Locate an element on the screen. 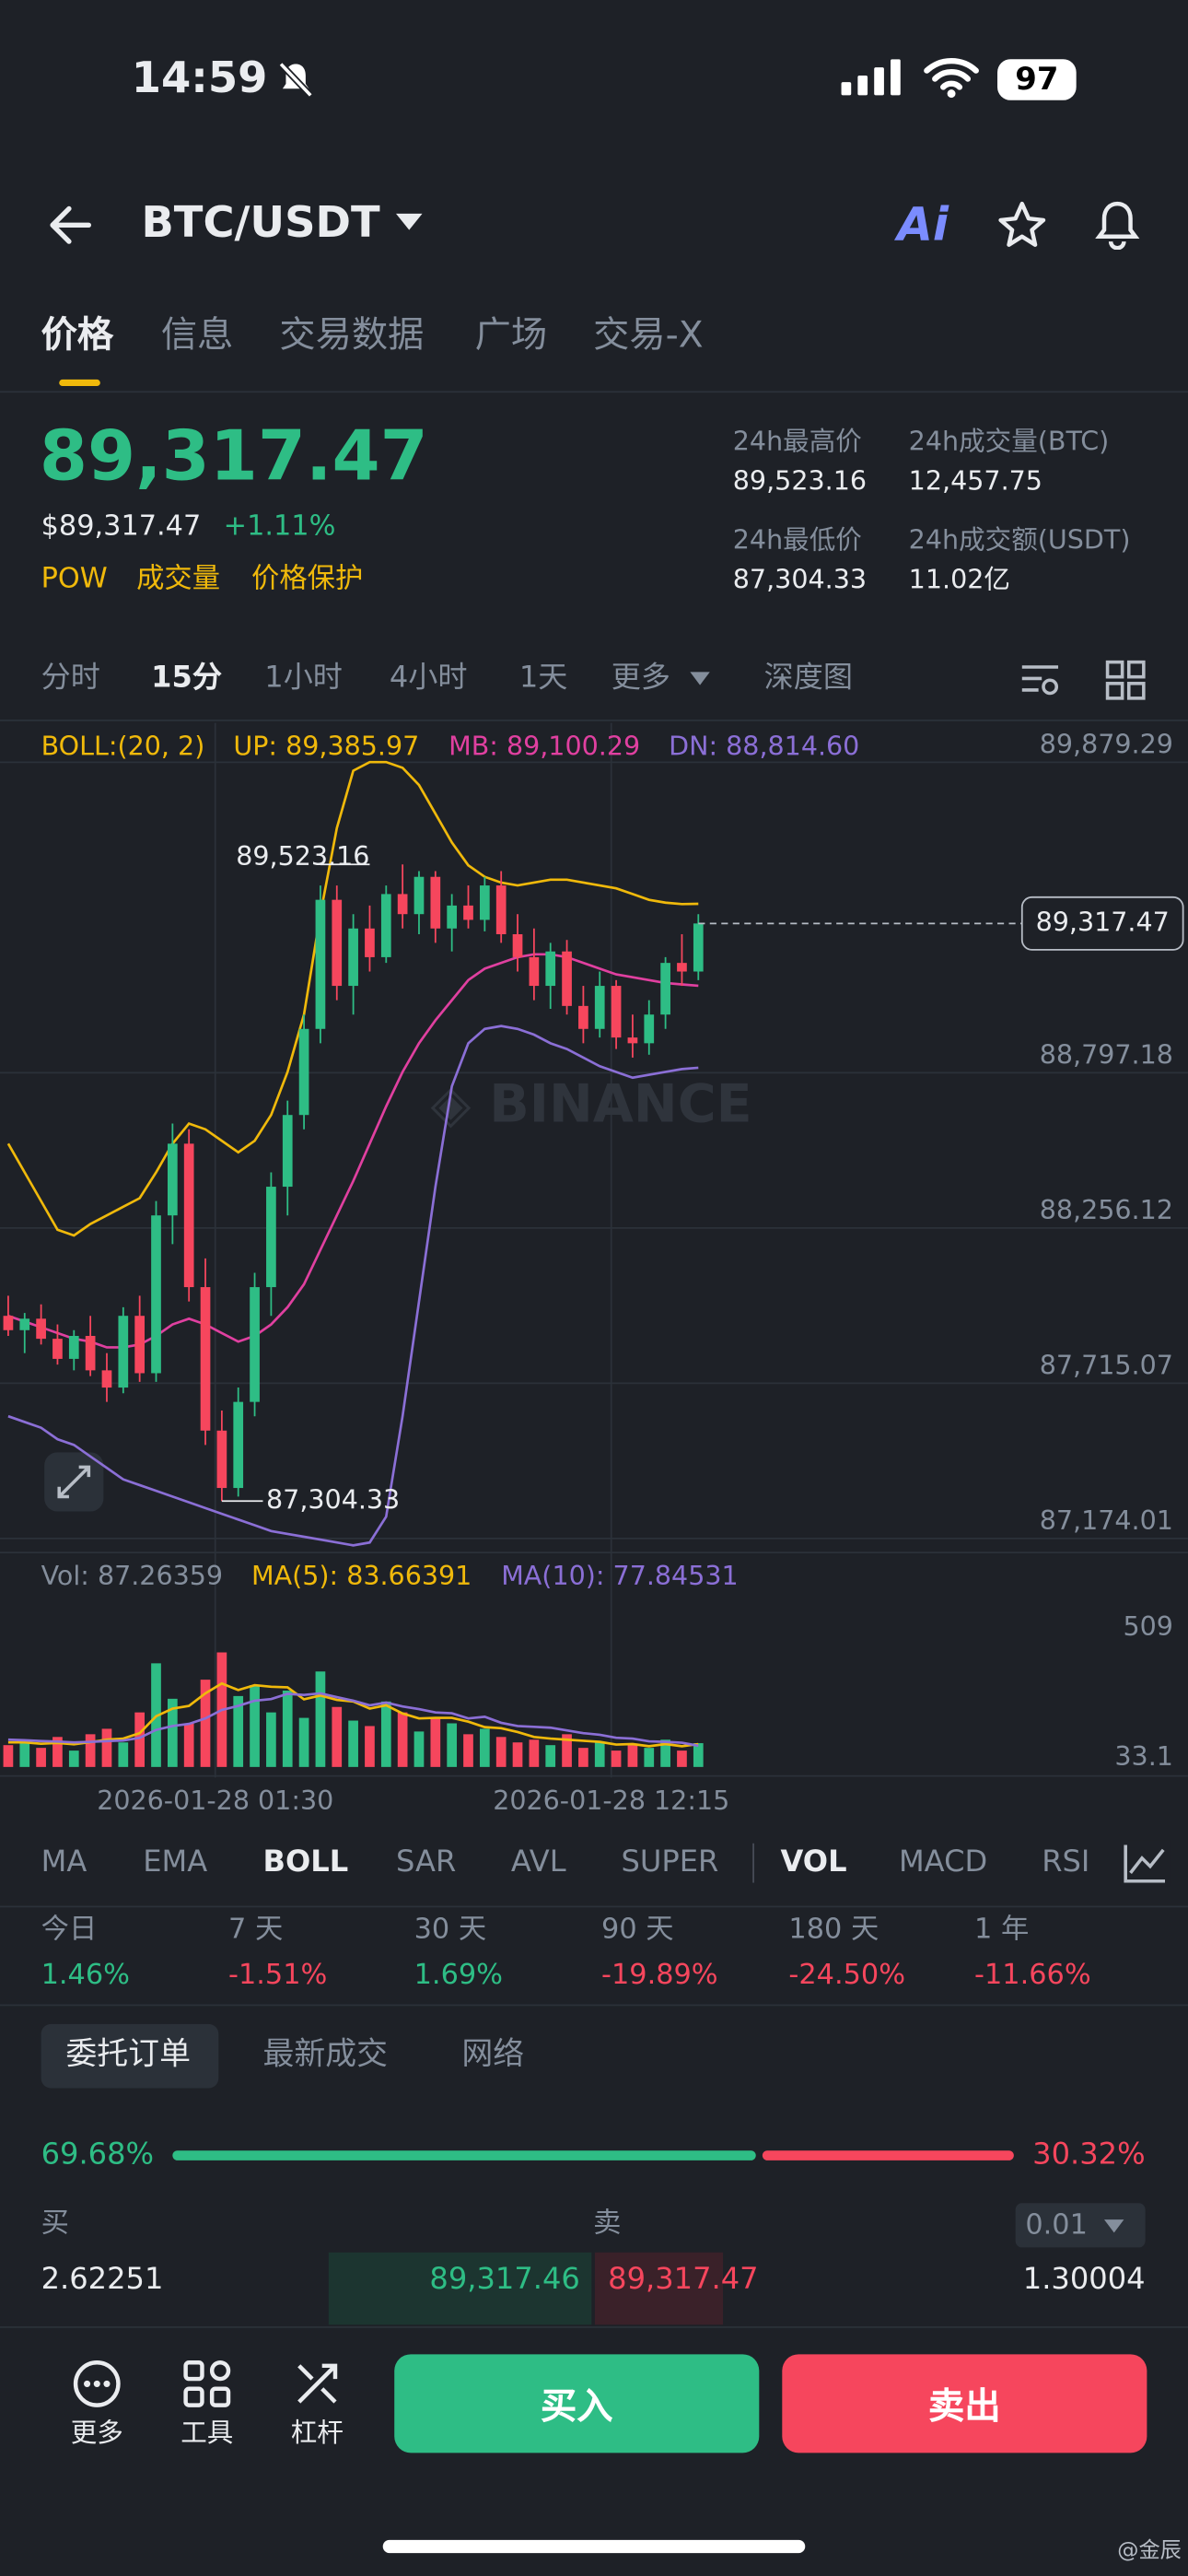  stat-label: 24h成交量(BTC) is located at coordinates (1009, 441).